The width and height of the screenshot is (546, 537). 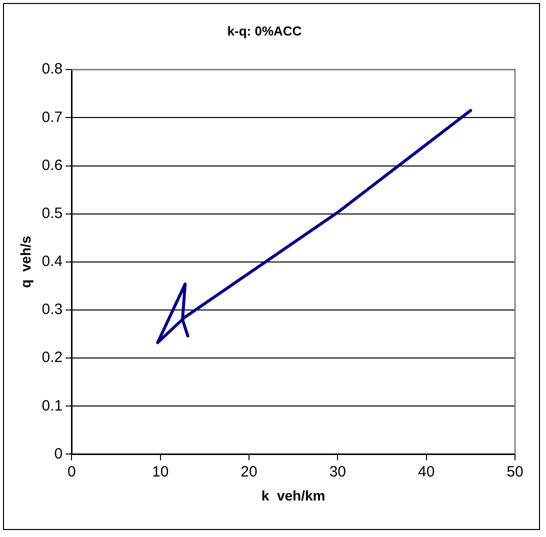 What do you see at coordinates (52, 261) in the screenshot?
I see `y-tick-label: 0.4` at bounding box center [52, 261].